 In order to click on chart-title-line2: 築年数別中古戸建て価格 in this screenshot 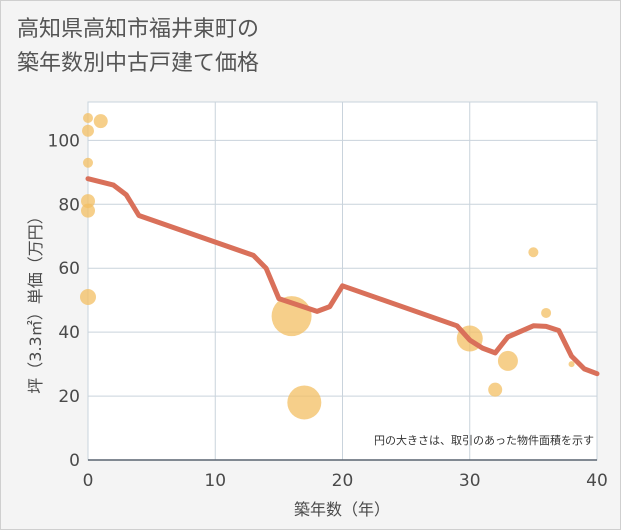, I will do `click(138, 63)`.